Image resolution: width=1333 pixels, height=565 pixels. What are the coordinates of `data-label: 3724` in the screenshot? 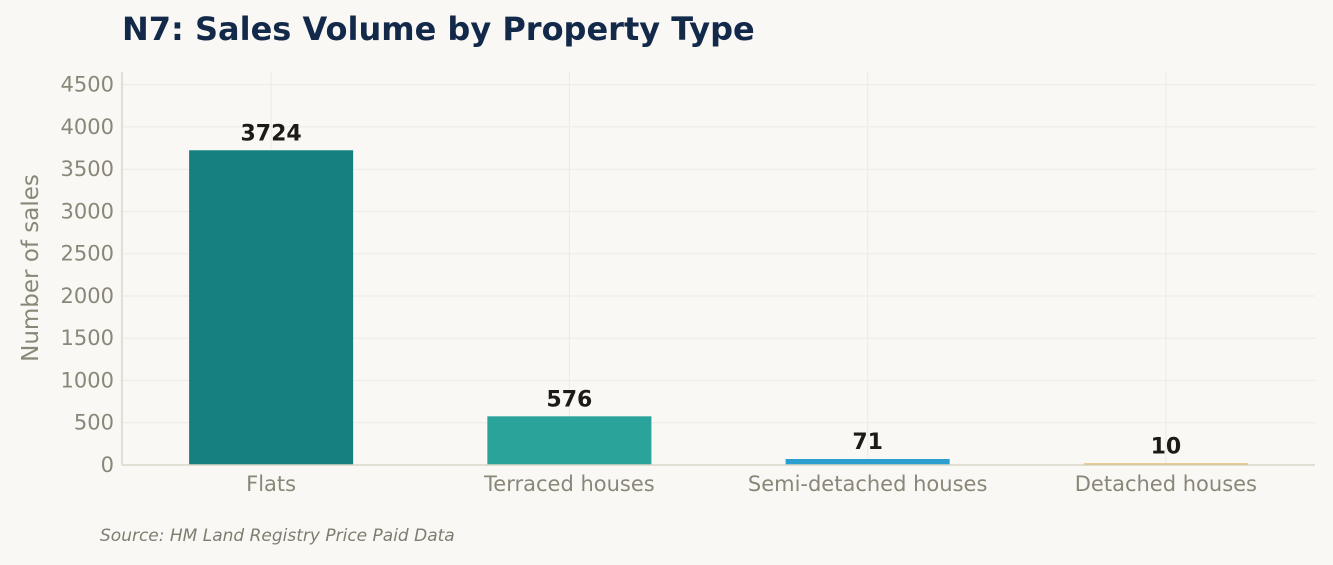 It's located at (271, 133).